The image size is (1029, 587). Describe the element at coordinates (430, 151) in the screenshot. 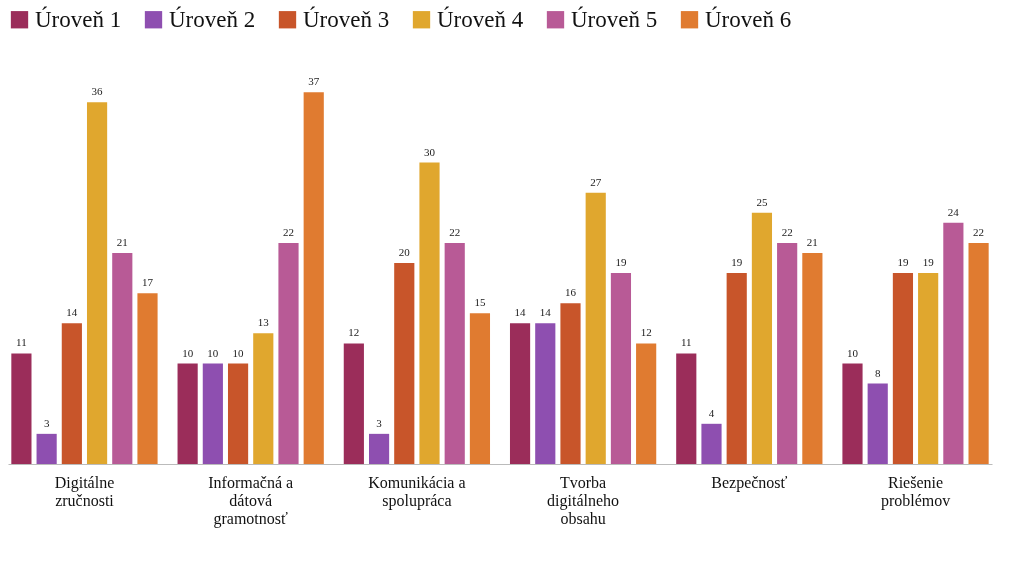

I see `data-label: 30` at that location.